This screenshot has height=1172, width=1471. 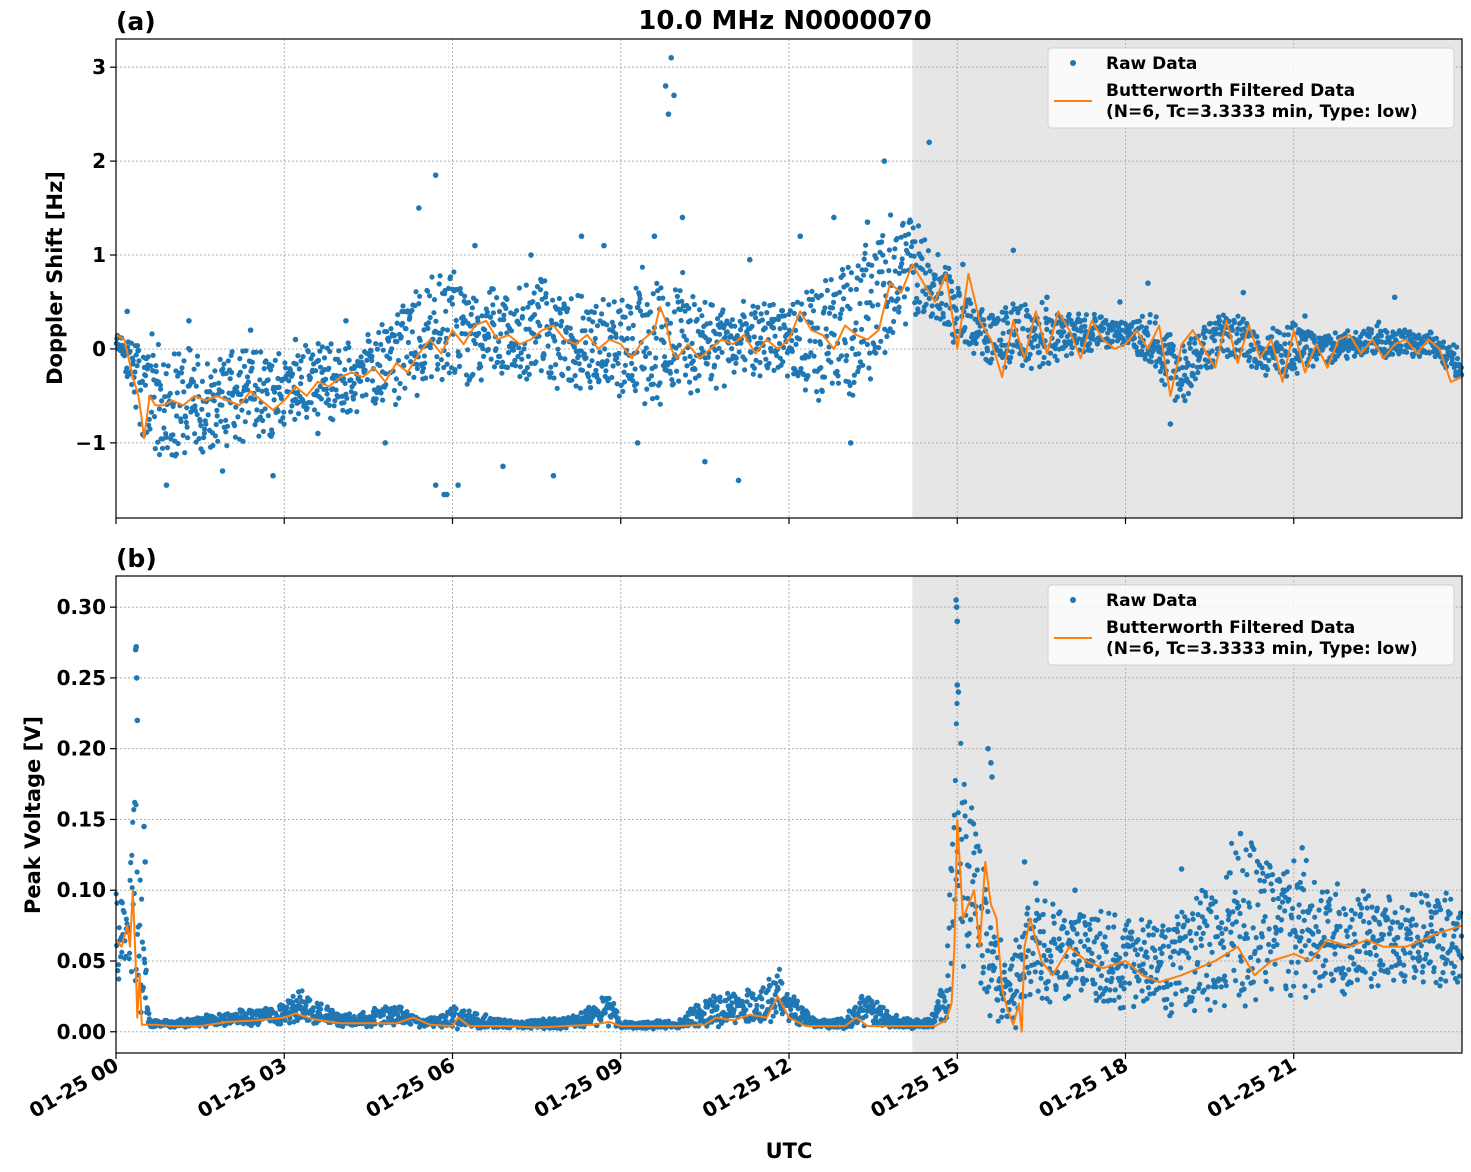 What do you see at coordinates (136, 558) in the screenshot?
I see `panel-b-label: (b)` at bounding box center [136, 558].